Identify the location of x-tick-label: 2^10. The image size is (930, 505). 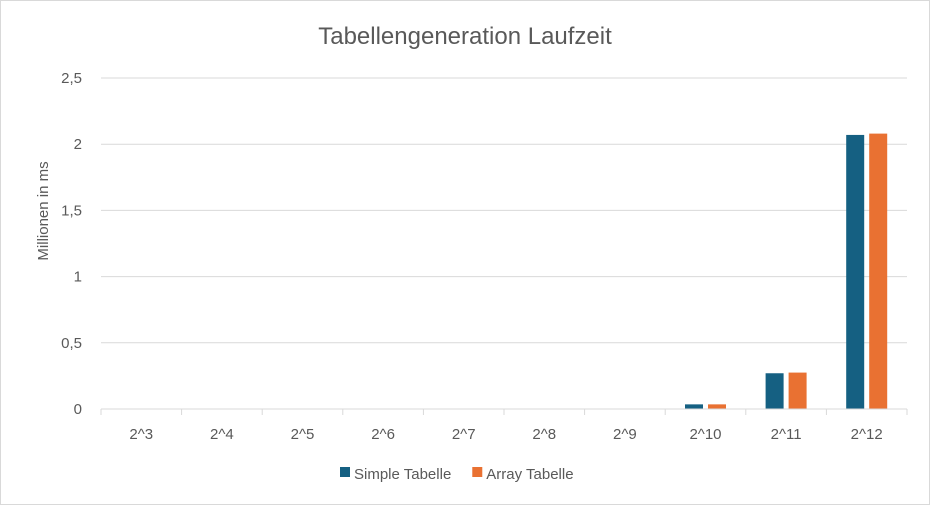
(705, 434).